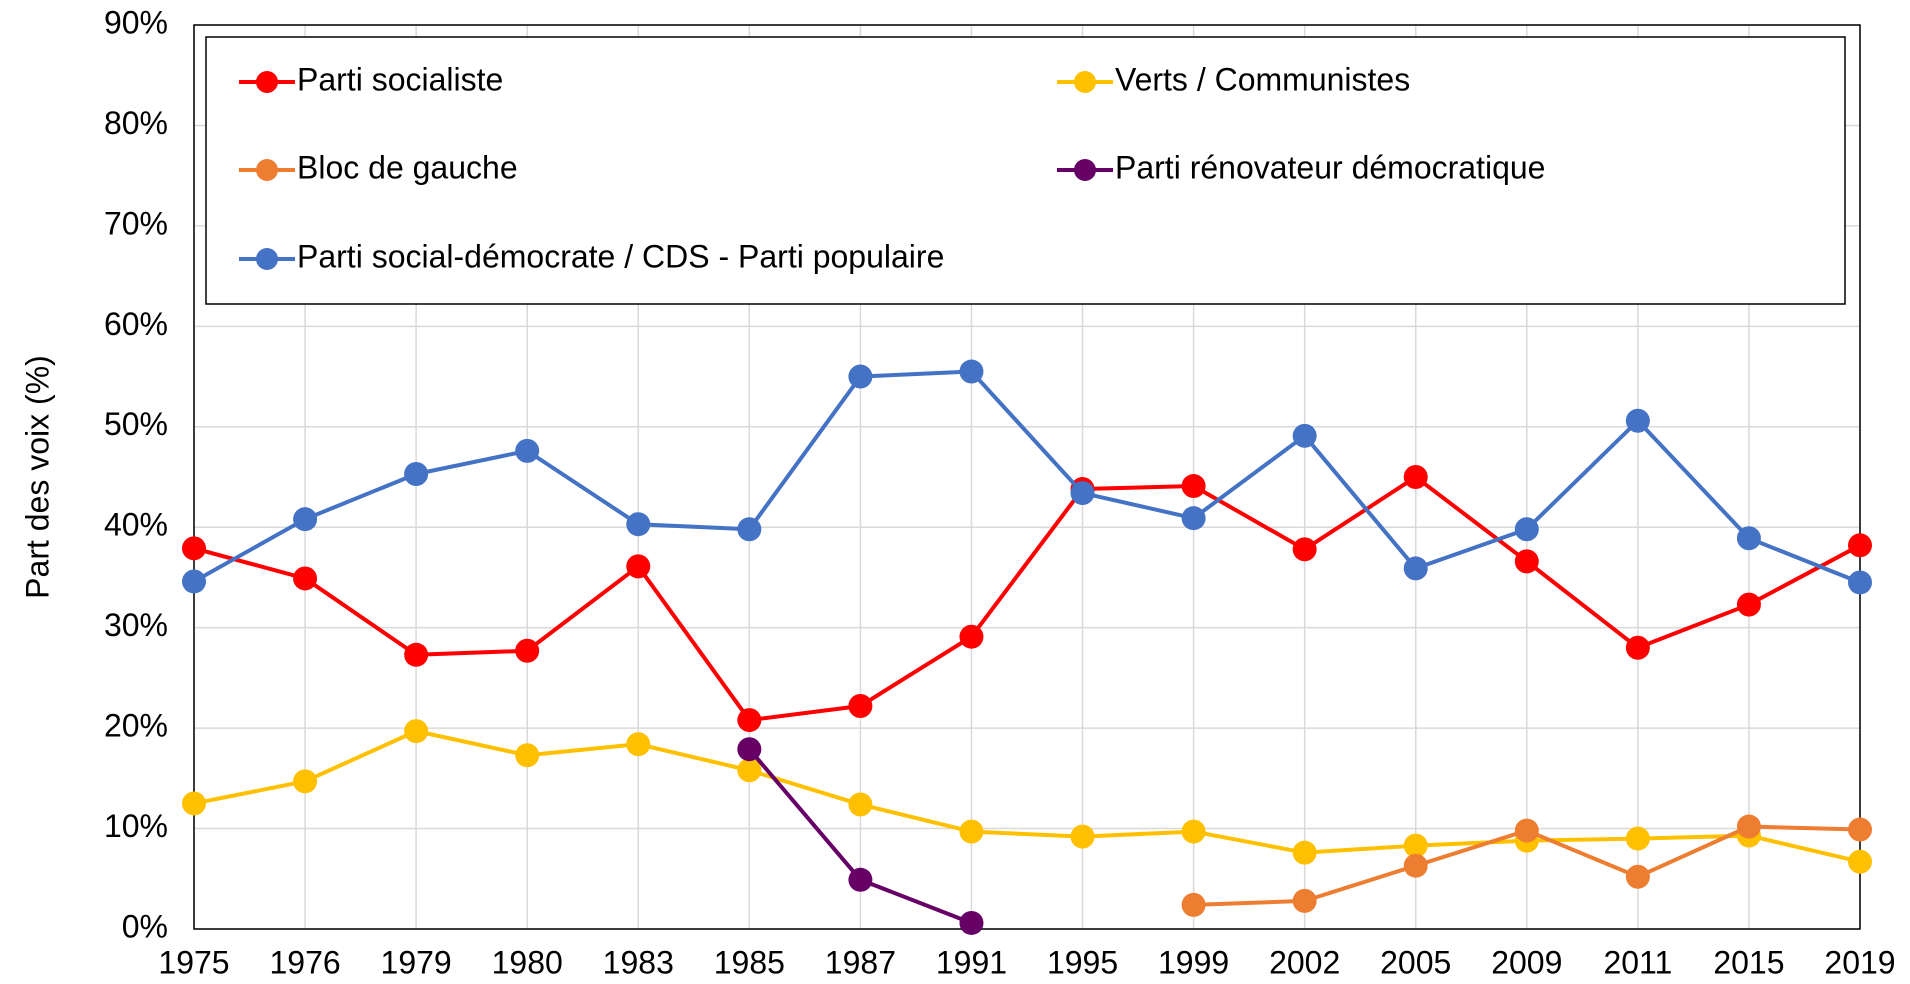 This screenshot has height=984, width=1910. What do you see at coordinates (749, 962) in the screenshot?
I see `x-tick-label: 1985` at bounding box center [749, 962].